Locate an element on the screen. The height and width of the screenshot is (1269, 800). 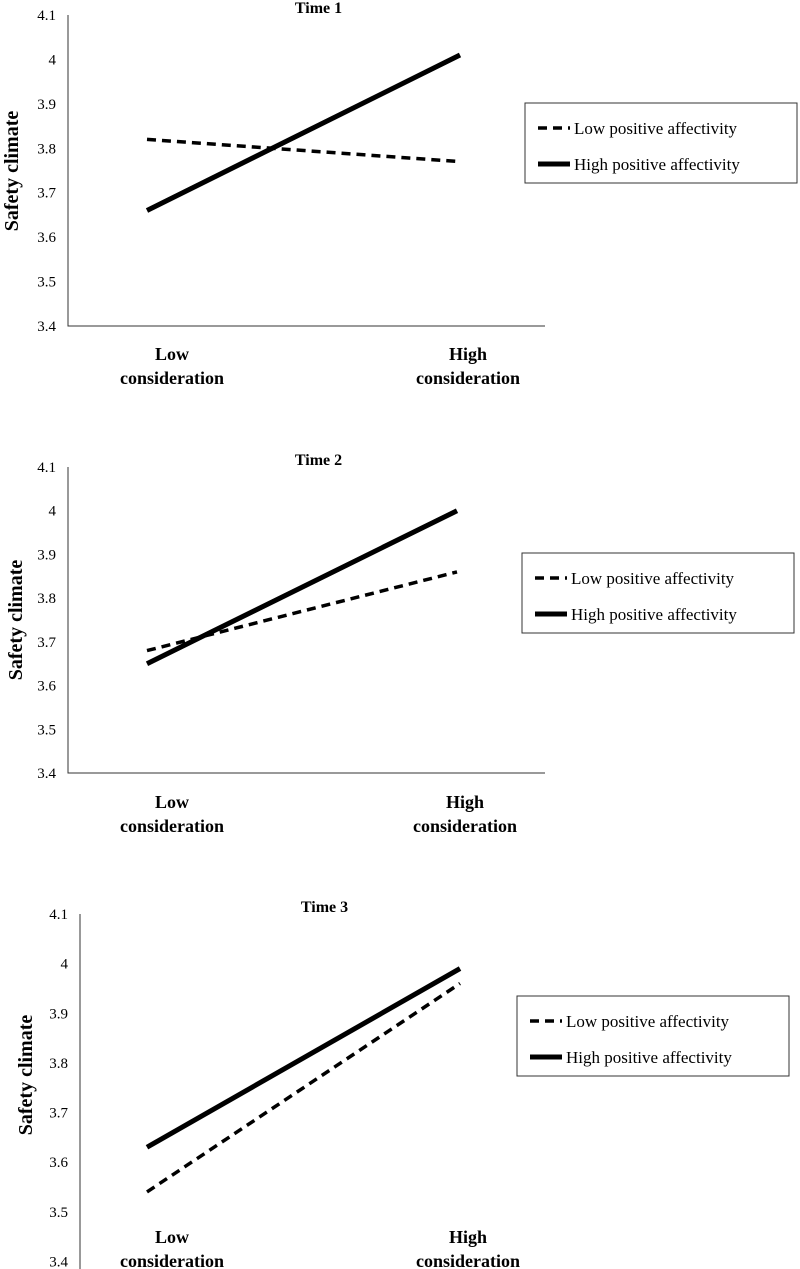
chart-title: Time 3 is located at coordinates (324, 907).